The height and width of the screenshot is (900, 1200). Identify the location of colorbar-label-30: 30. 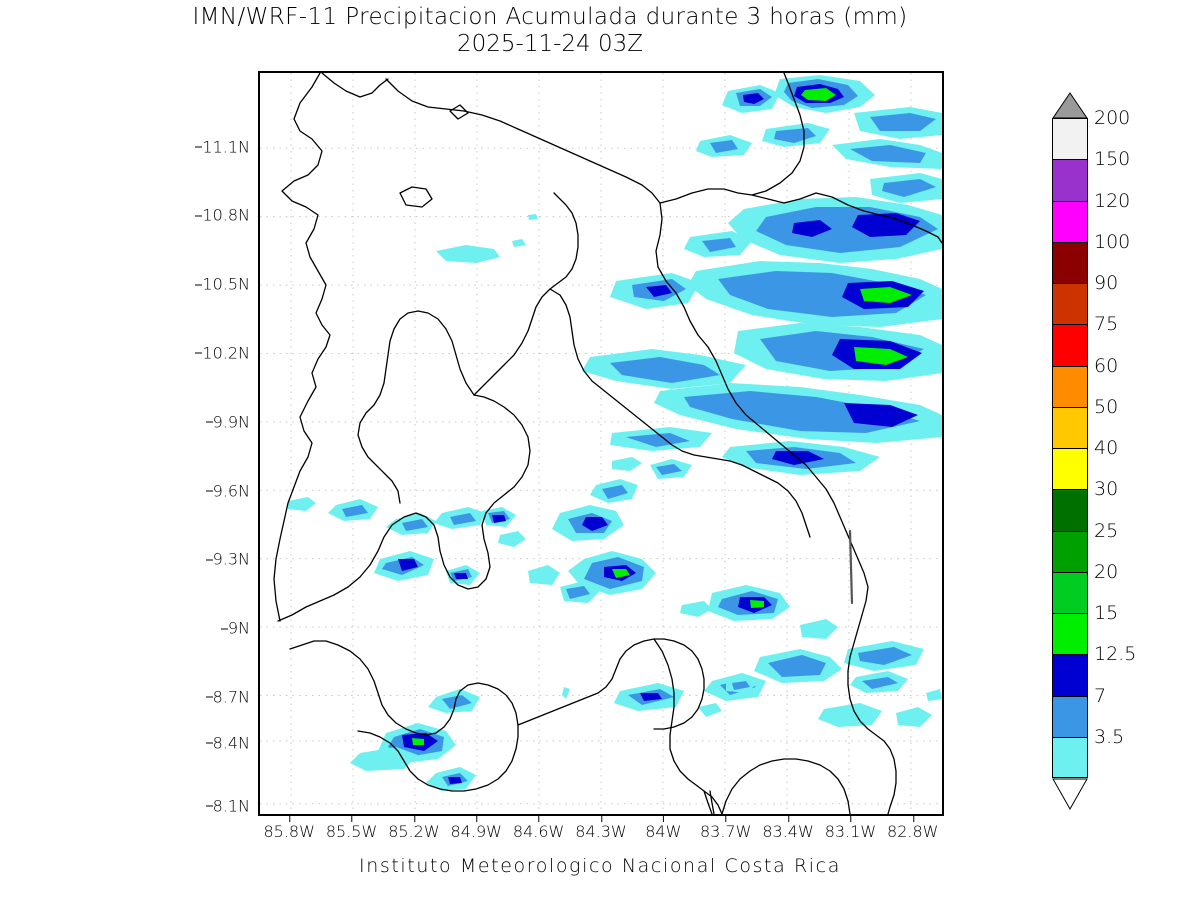
(1106, 489).